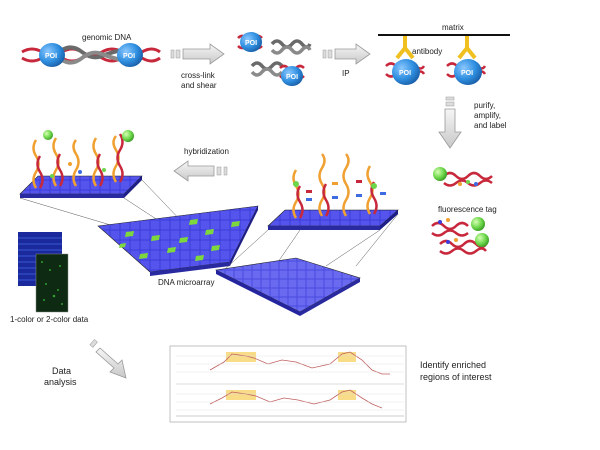 Image resolution: width=600 pixels, height=450 pixels. What do you see at coordinates (61, 371) in the screenshot?
I see `data-analysis-label-1: Data` at bounding box center [61, 371].